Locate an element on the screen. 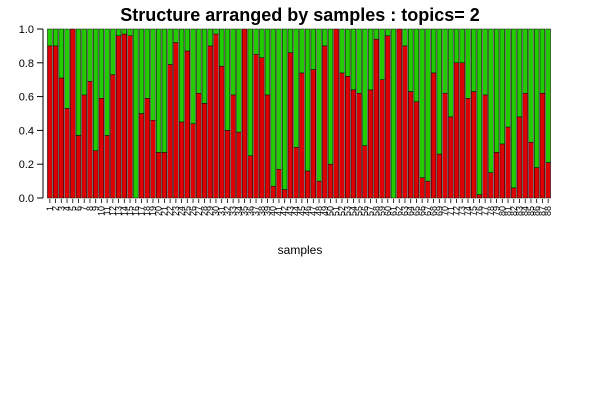  x-tick-label: 11 is located at coordinates (107, 210).